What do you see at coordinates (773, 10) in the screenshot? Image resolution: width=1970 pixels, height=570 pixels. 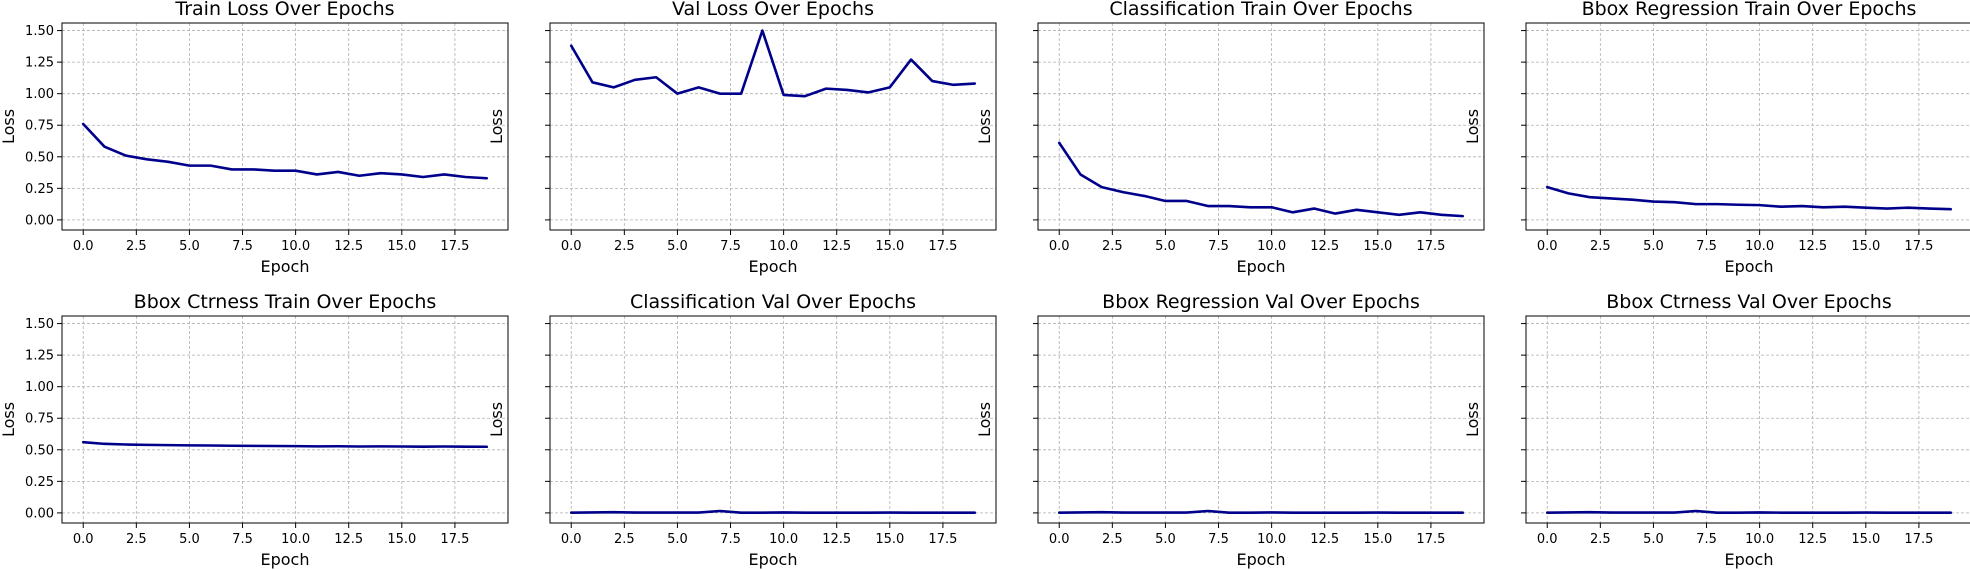 I see `chart-title: Val Loss Over Epochs` at bounding box center [773, 10].